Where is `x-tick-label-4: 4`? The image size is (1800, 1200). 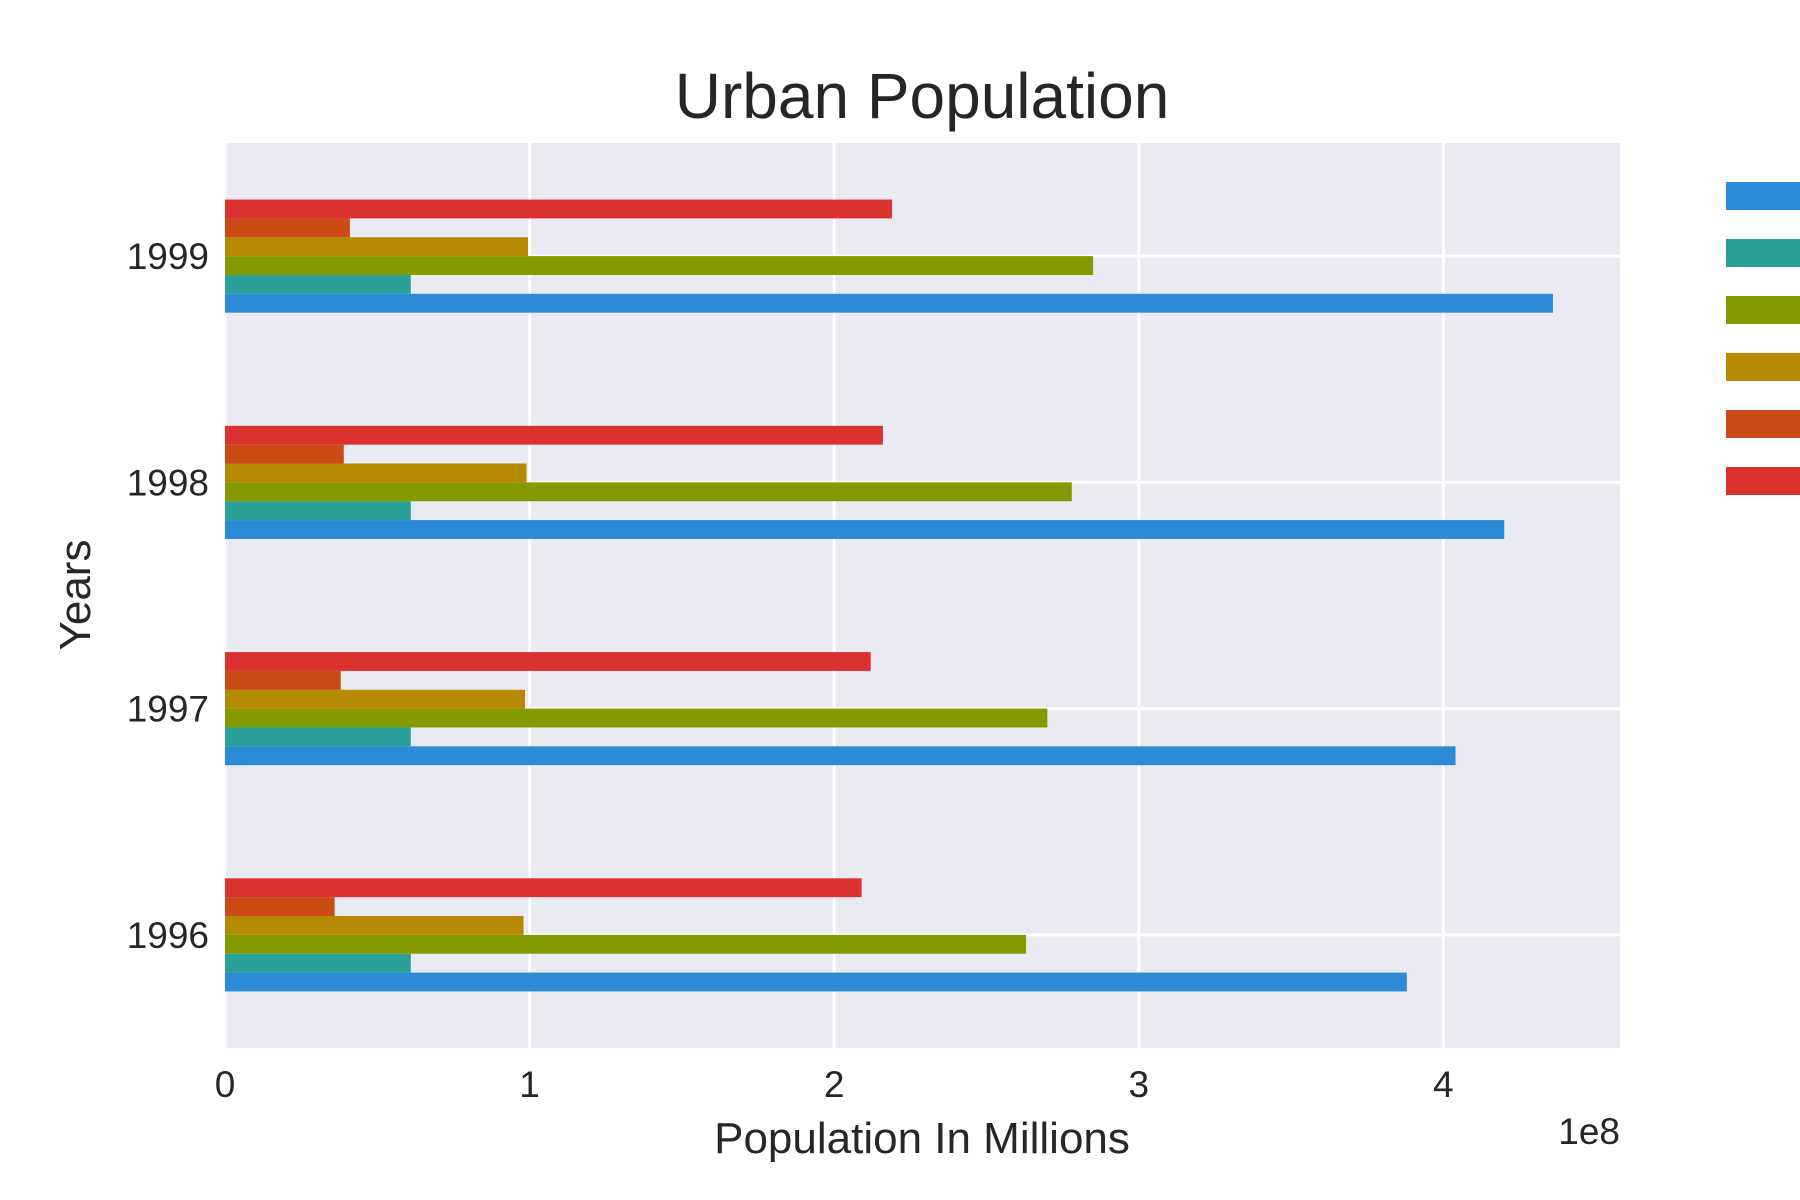
x-tick-label-4: 4 is located at coordinates (1443, 1084).